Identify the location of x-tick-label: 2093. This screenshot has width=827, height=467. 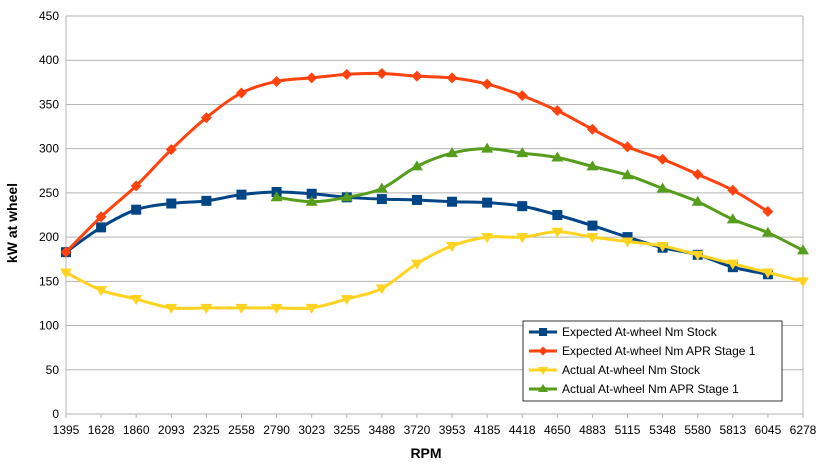
(171, 430).